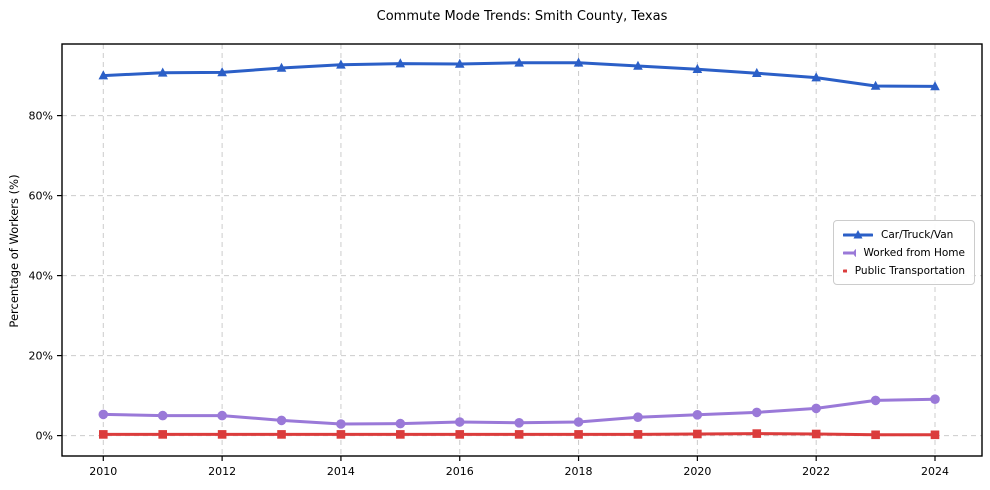 The height and width of the screenshot is (490, 990). I want to click on legend-label: Car/Truck/Van, so click(917, 235).